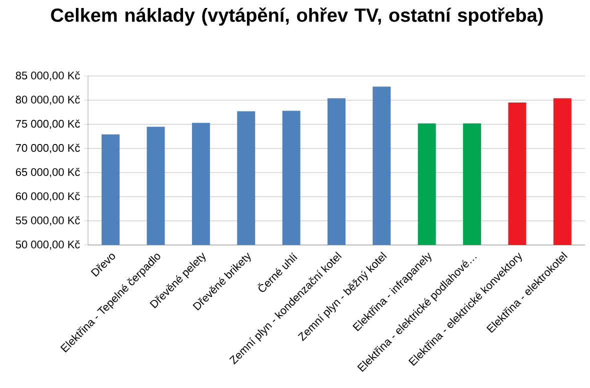 The height and width of the screenshot is (388, 590). What do you see at coordinates (48, 149) in the screenshot?
I see `y-tick-label: 70 000,00 Kč` at bounding box center [48, 149].